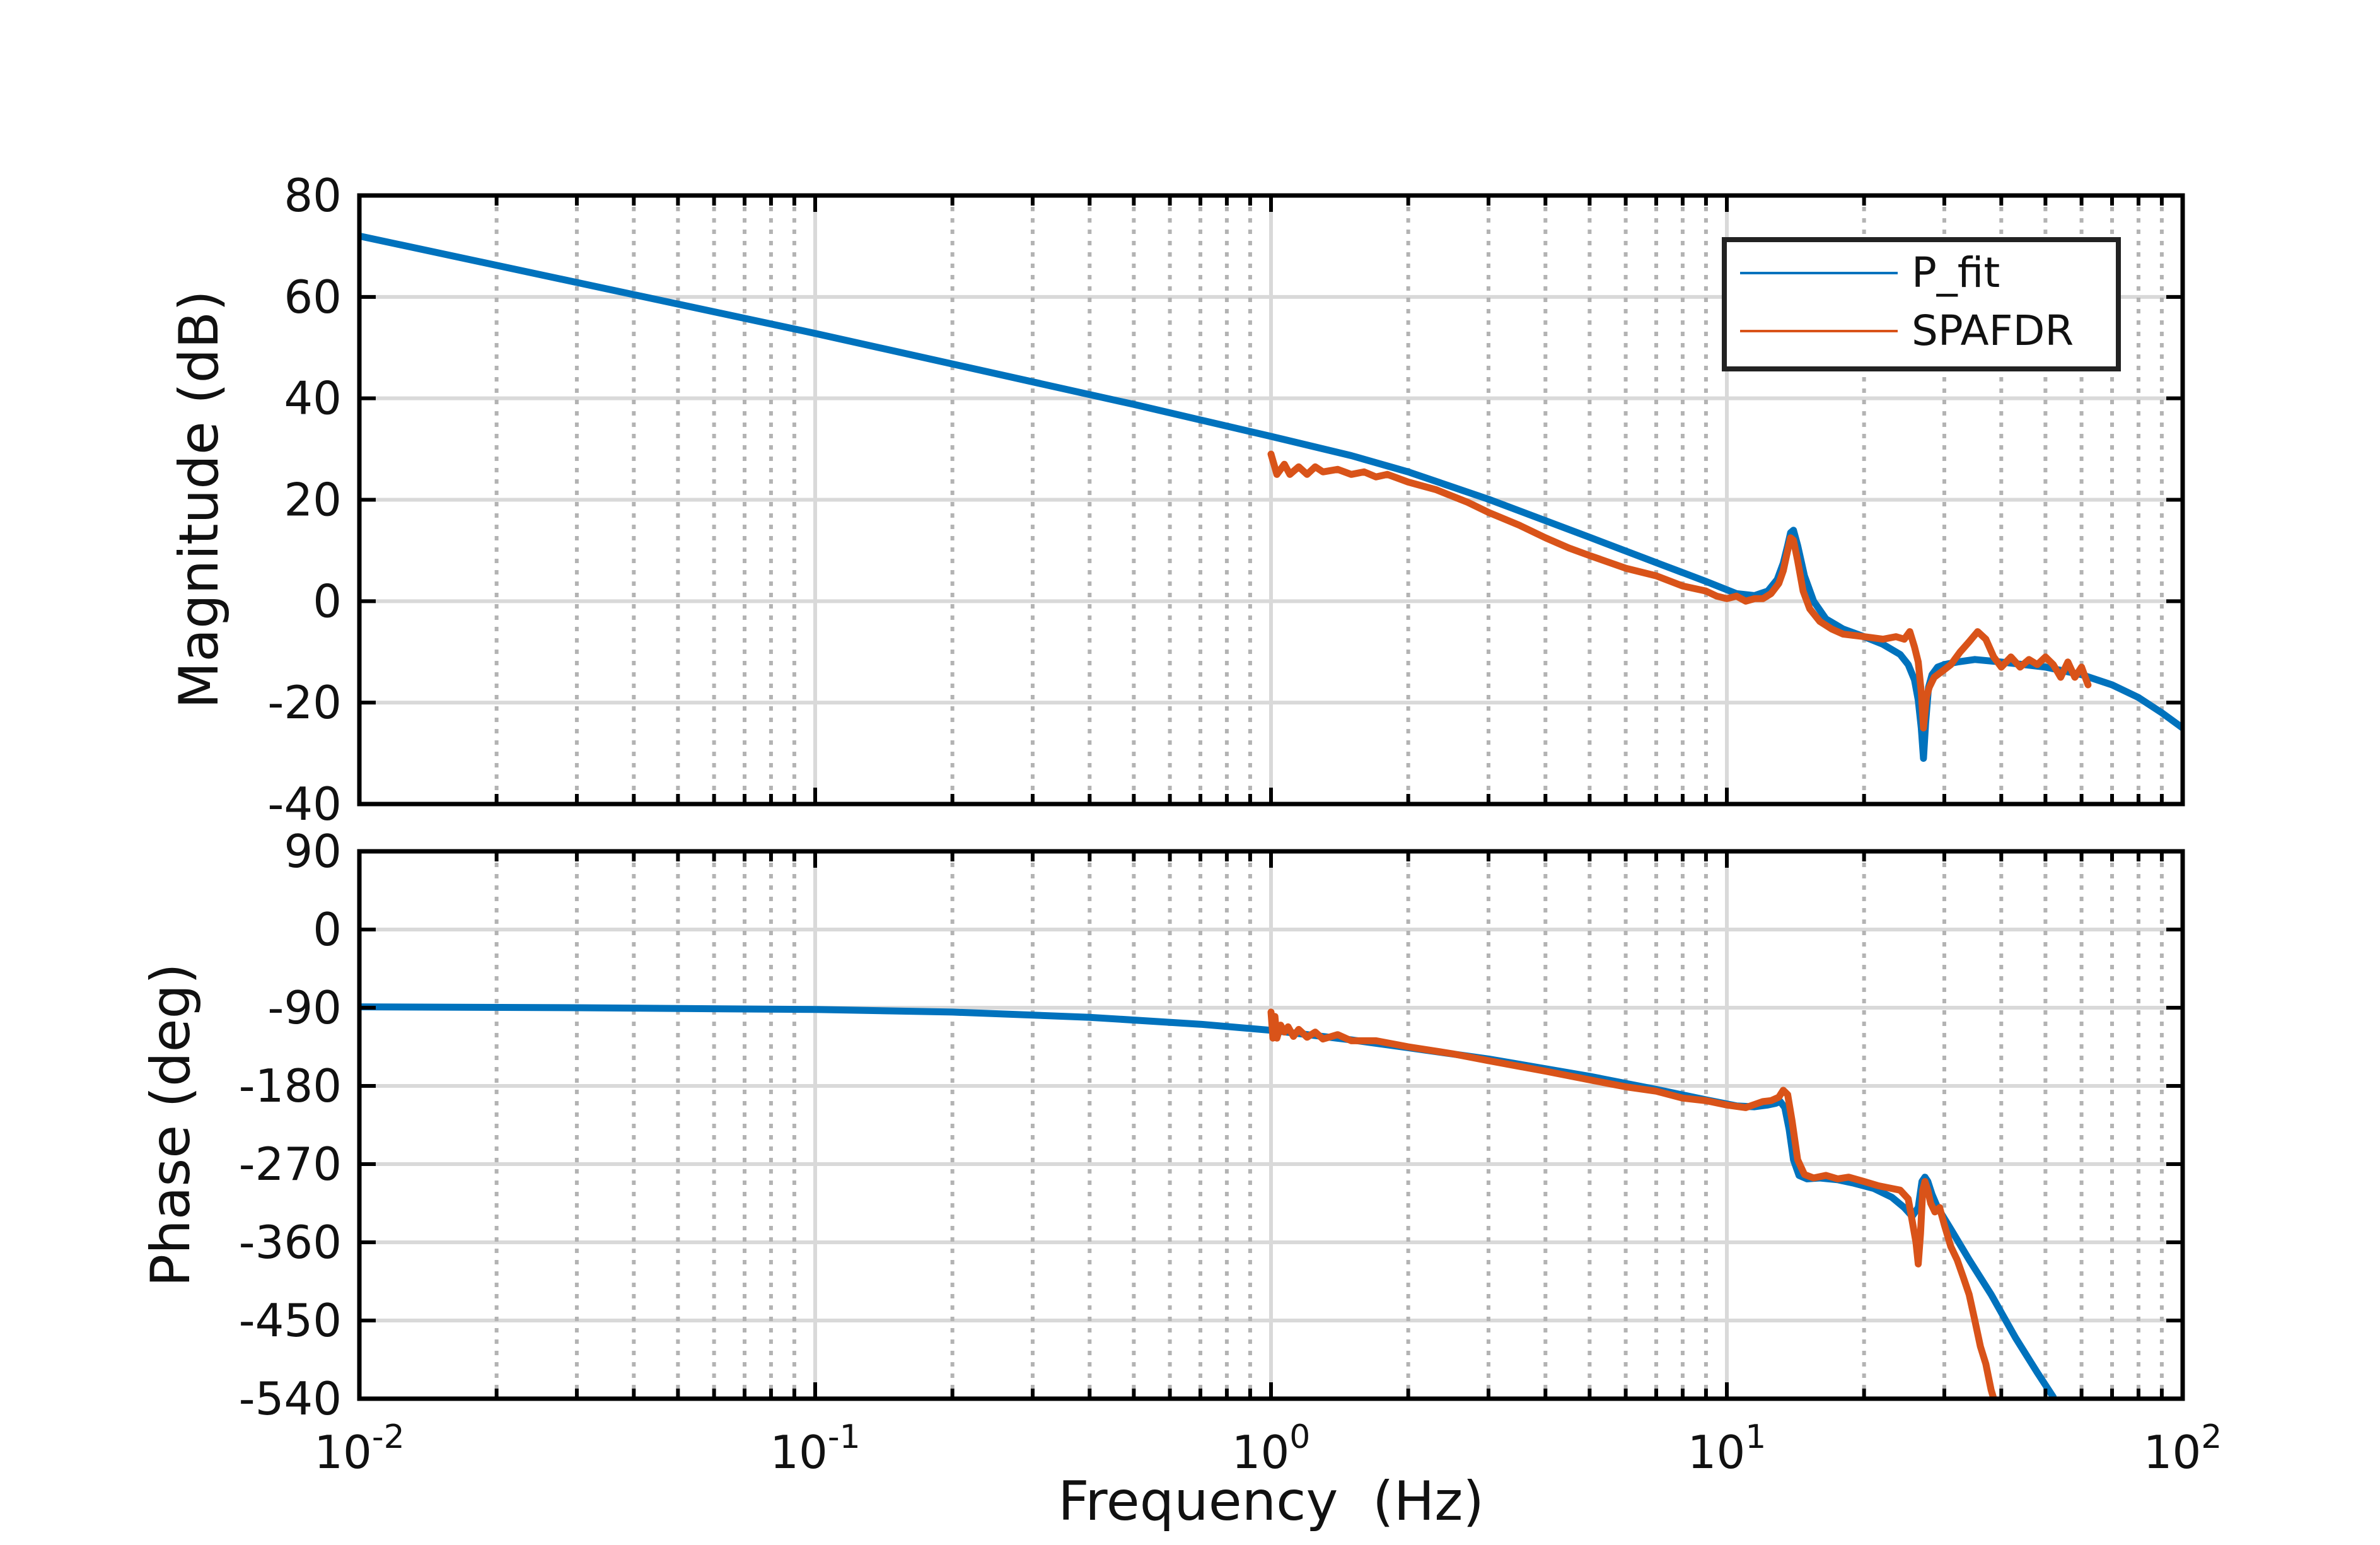 This screenshot has height=1545, width=2380. Describe the element at coordinates (1956, 272) in the screenshot. I see `legend-label-p-fit: P_fit` at that location.